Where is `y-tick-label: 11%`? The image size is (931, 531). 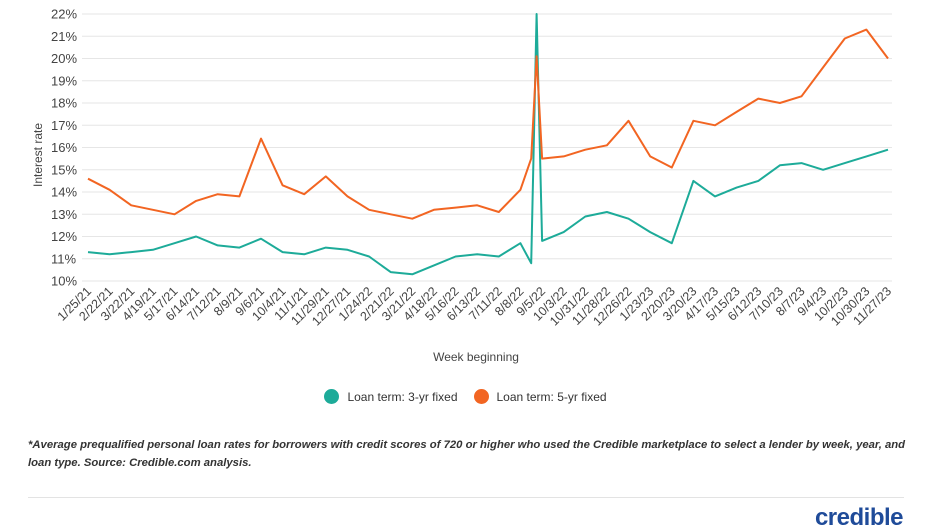 y-tick-label: 11% is located at coordinates (63, 258).